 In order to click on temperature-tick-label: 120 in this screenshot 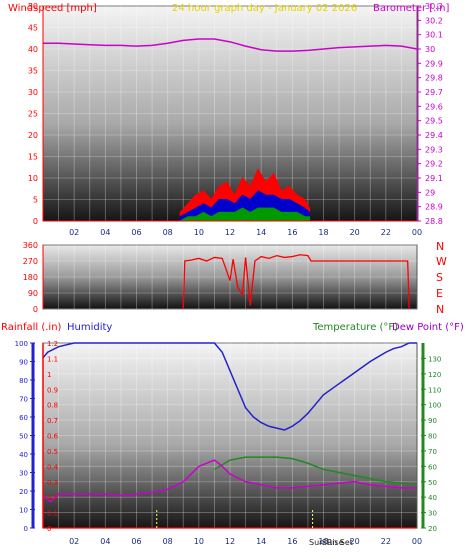, I will do `click(434, 375)`.